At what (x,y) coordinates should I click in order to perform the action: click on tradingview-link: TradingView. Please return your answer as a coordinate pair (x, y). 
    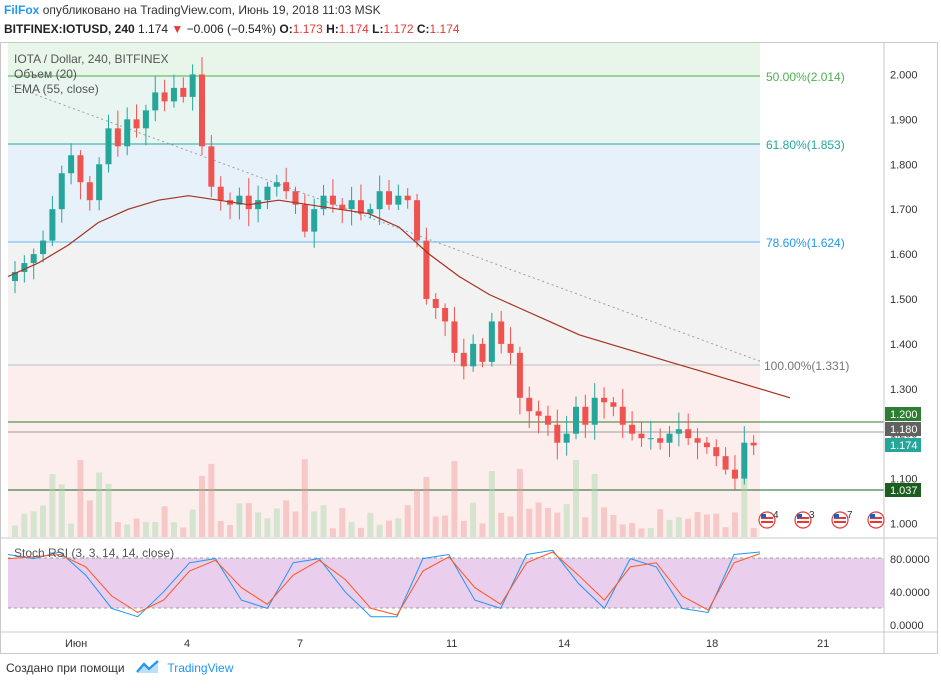
    Looking at the image, I should click on (200, 668).